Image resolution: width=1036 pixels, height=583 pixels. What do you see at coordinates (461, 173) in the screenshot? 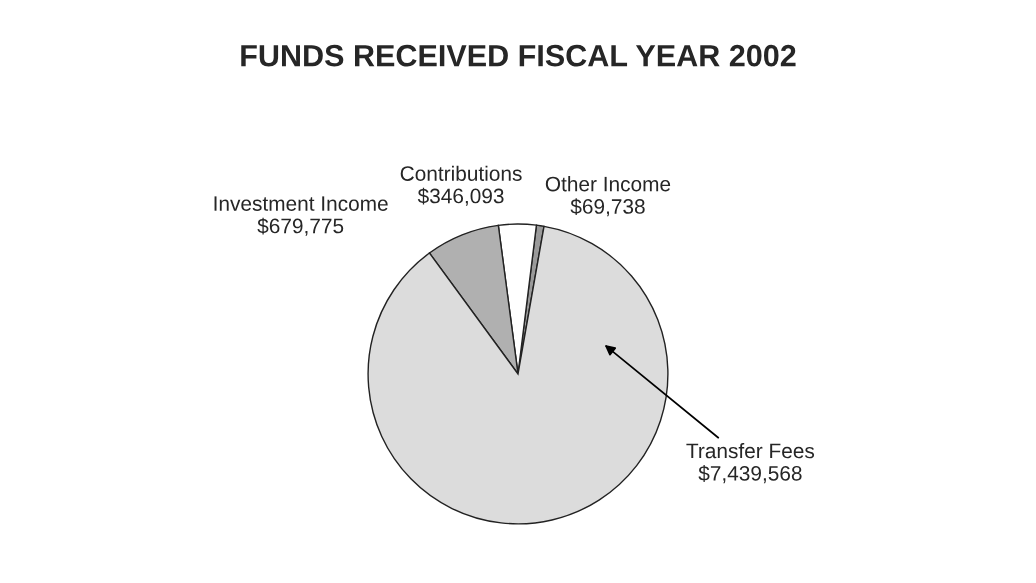
I see `slice-label: Contributions` at bounding box center [461, 173].